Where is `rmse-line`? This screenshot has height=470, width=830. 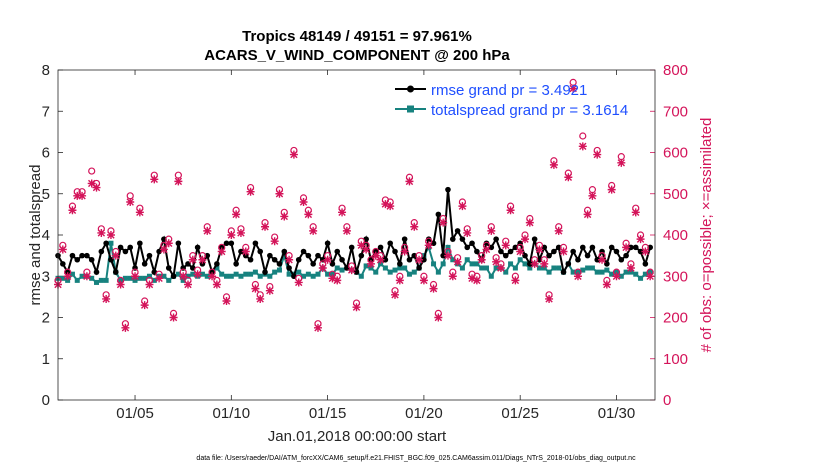
rmse-line is located at coordinates (354, 234).